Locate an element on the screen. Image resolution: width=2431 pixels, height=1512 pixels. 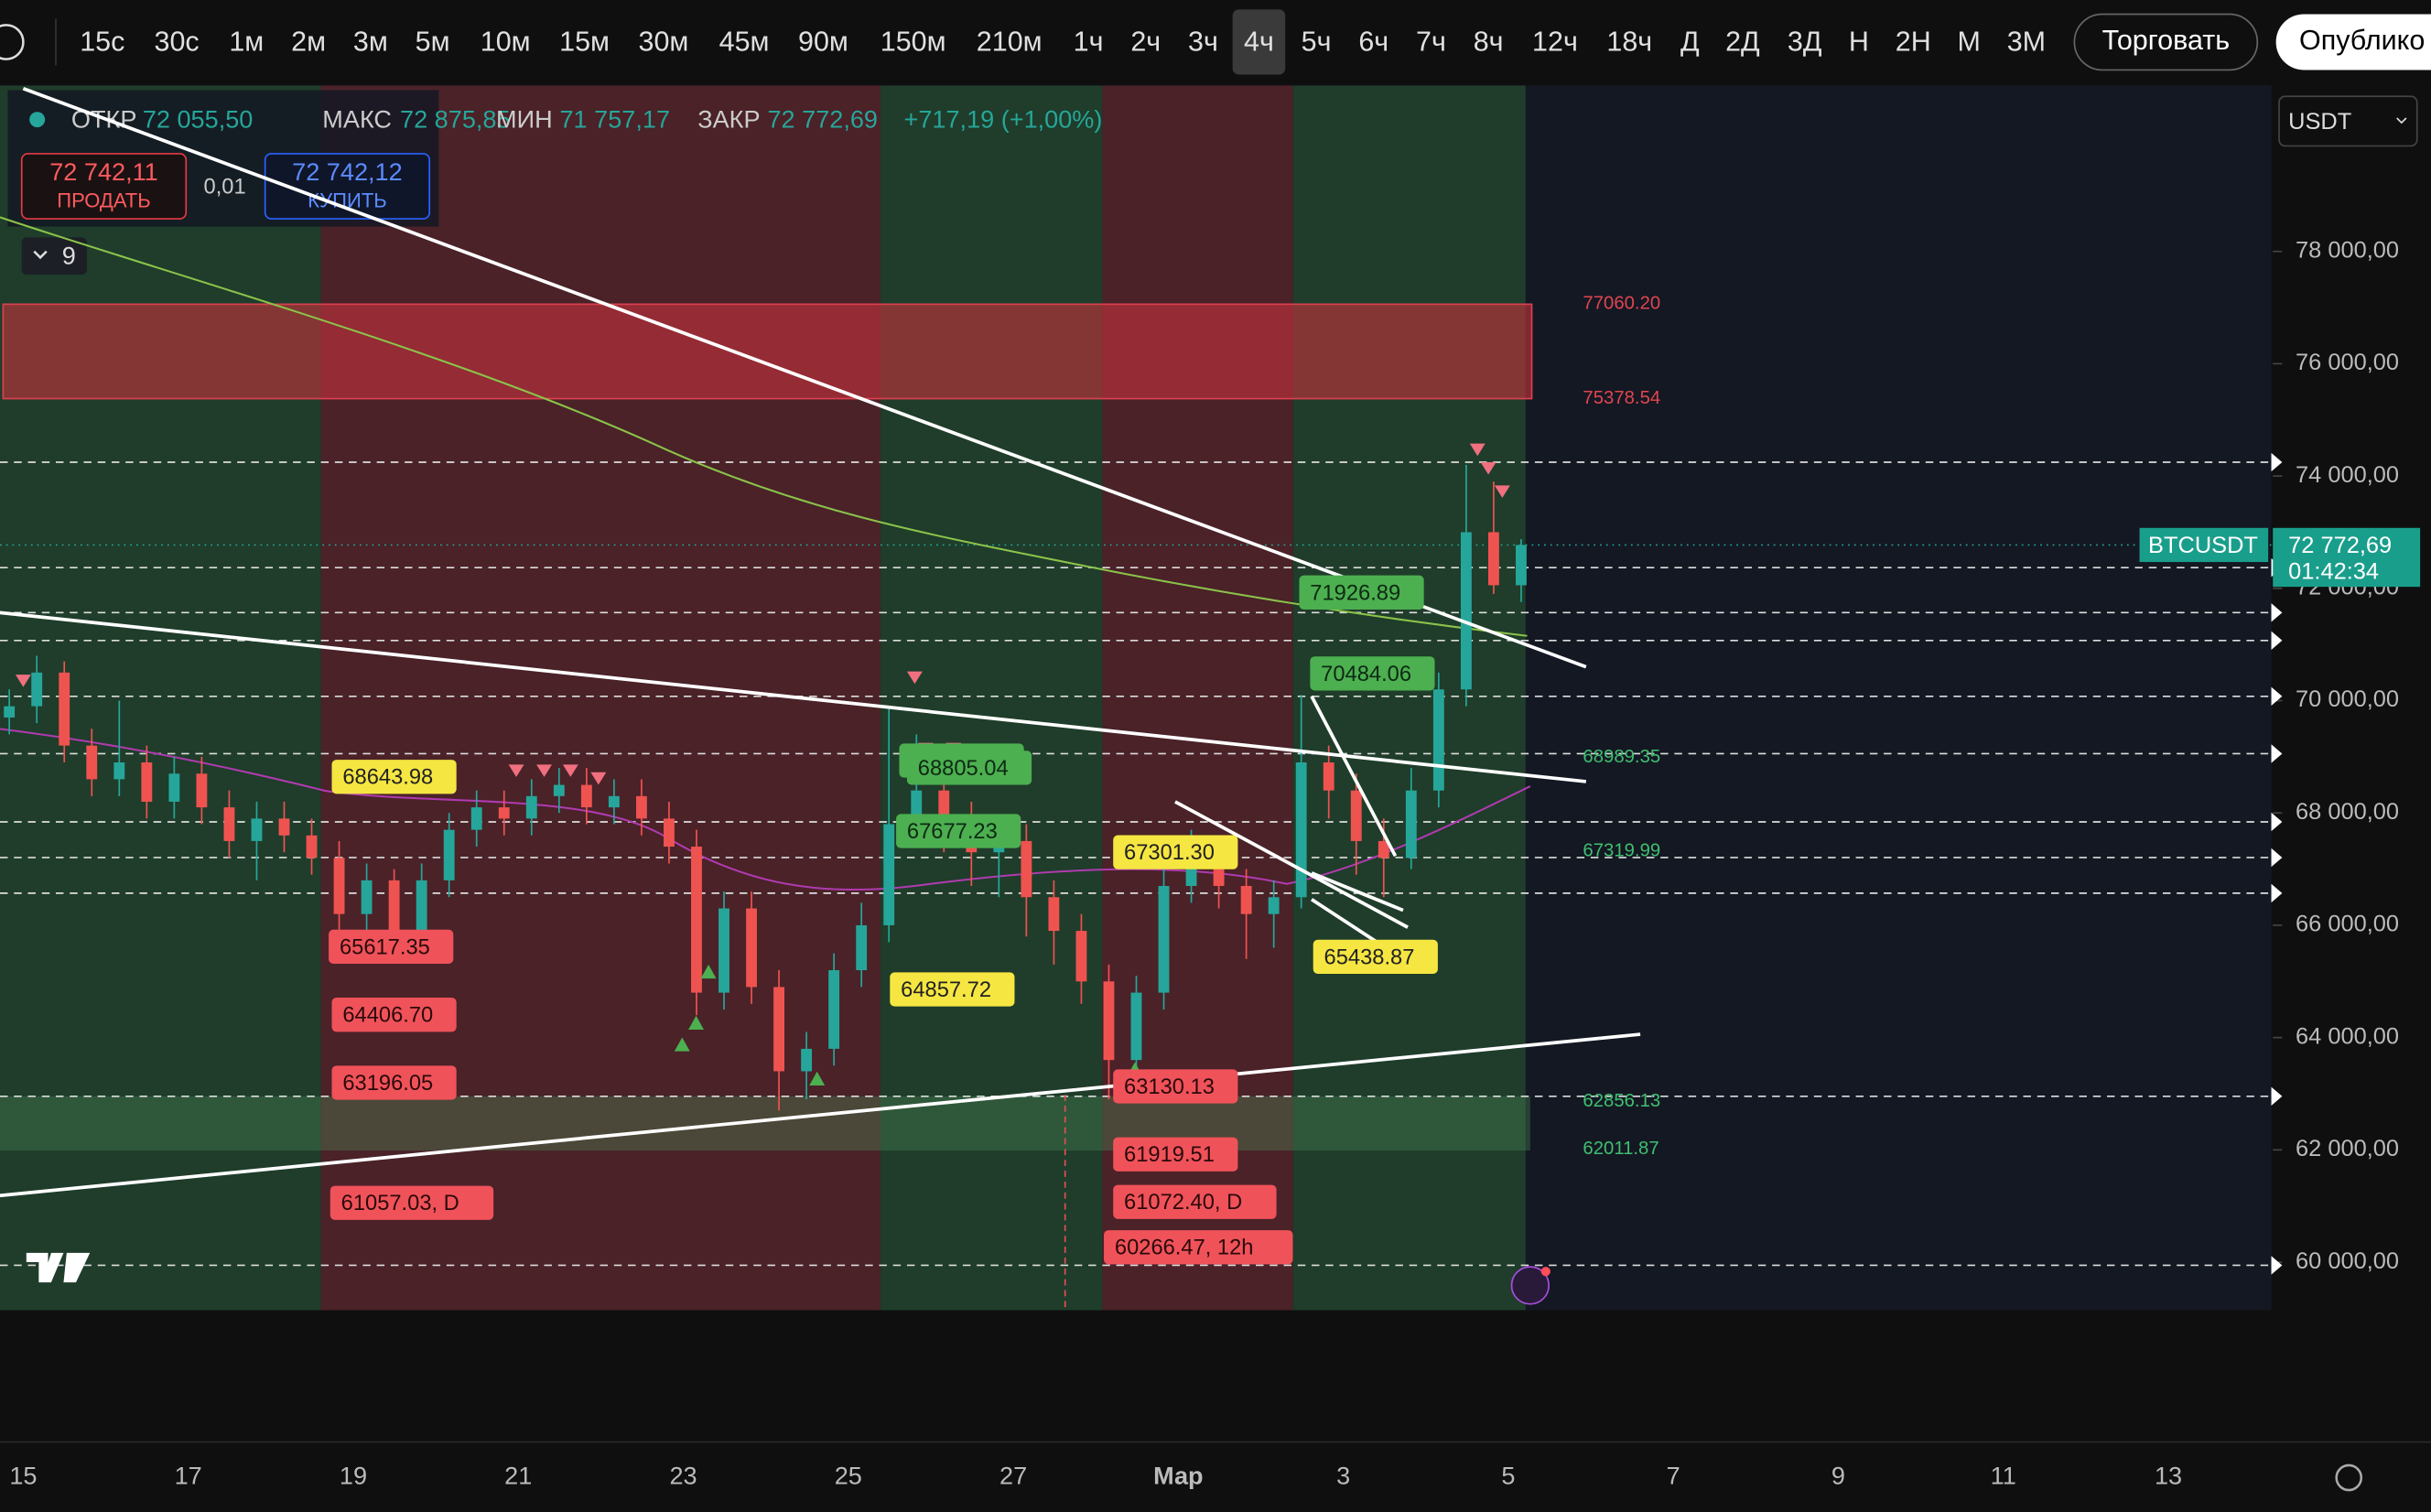
currency-select is located at coordinates (2348, 121).